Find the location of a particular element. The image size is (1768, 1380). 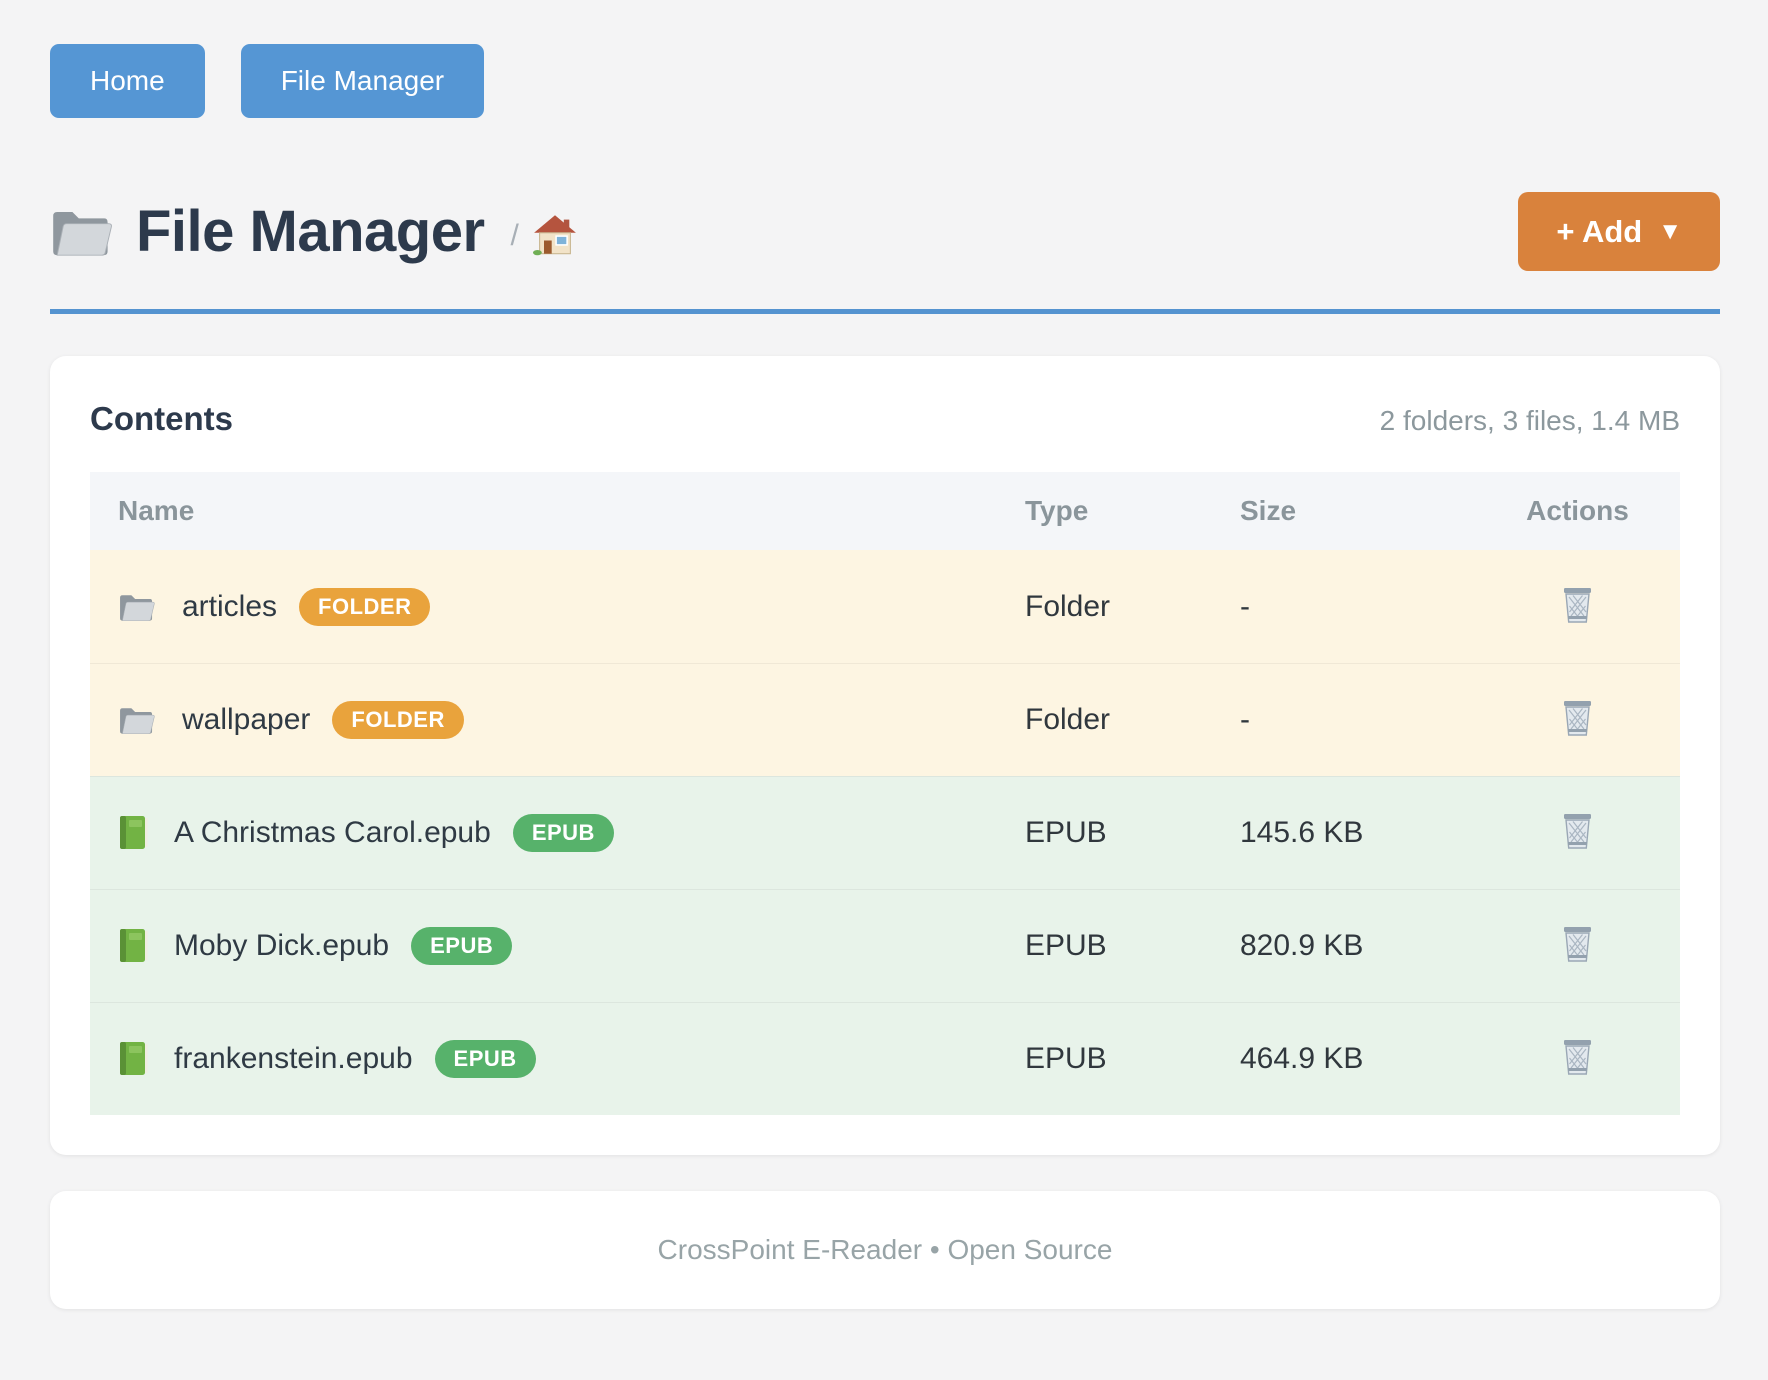

item-size: 145.6 KB is located at coordinates (1302, 832).